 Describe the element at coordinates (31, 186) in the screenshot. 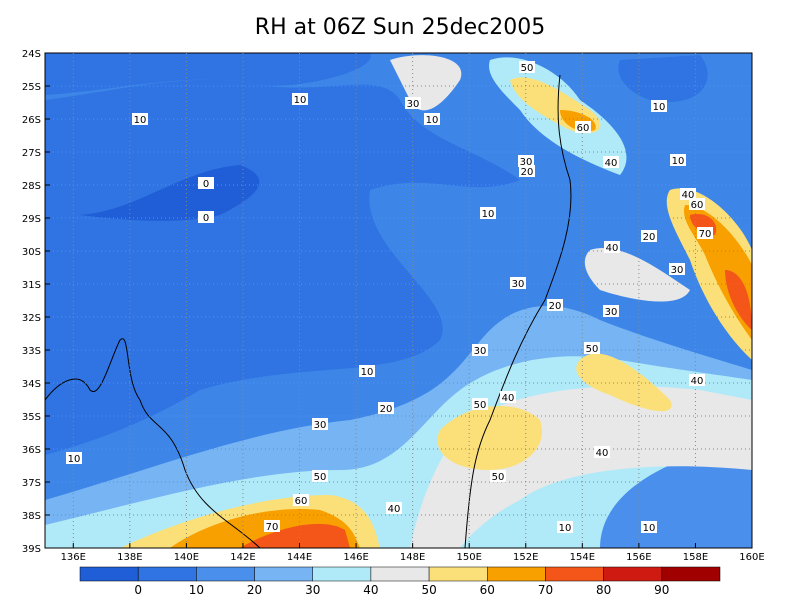

I see `y-tick-label: 28S` at that location.